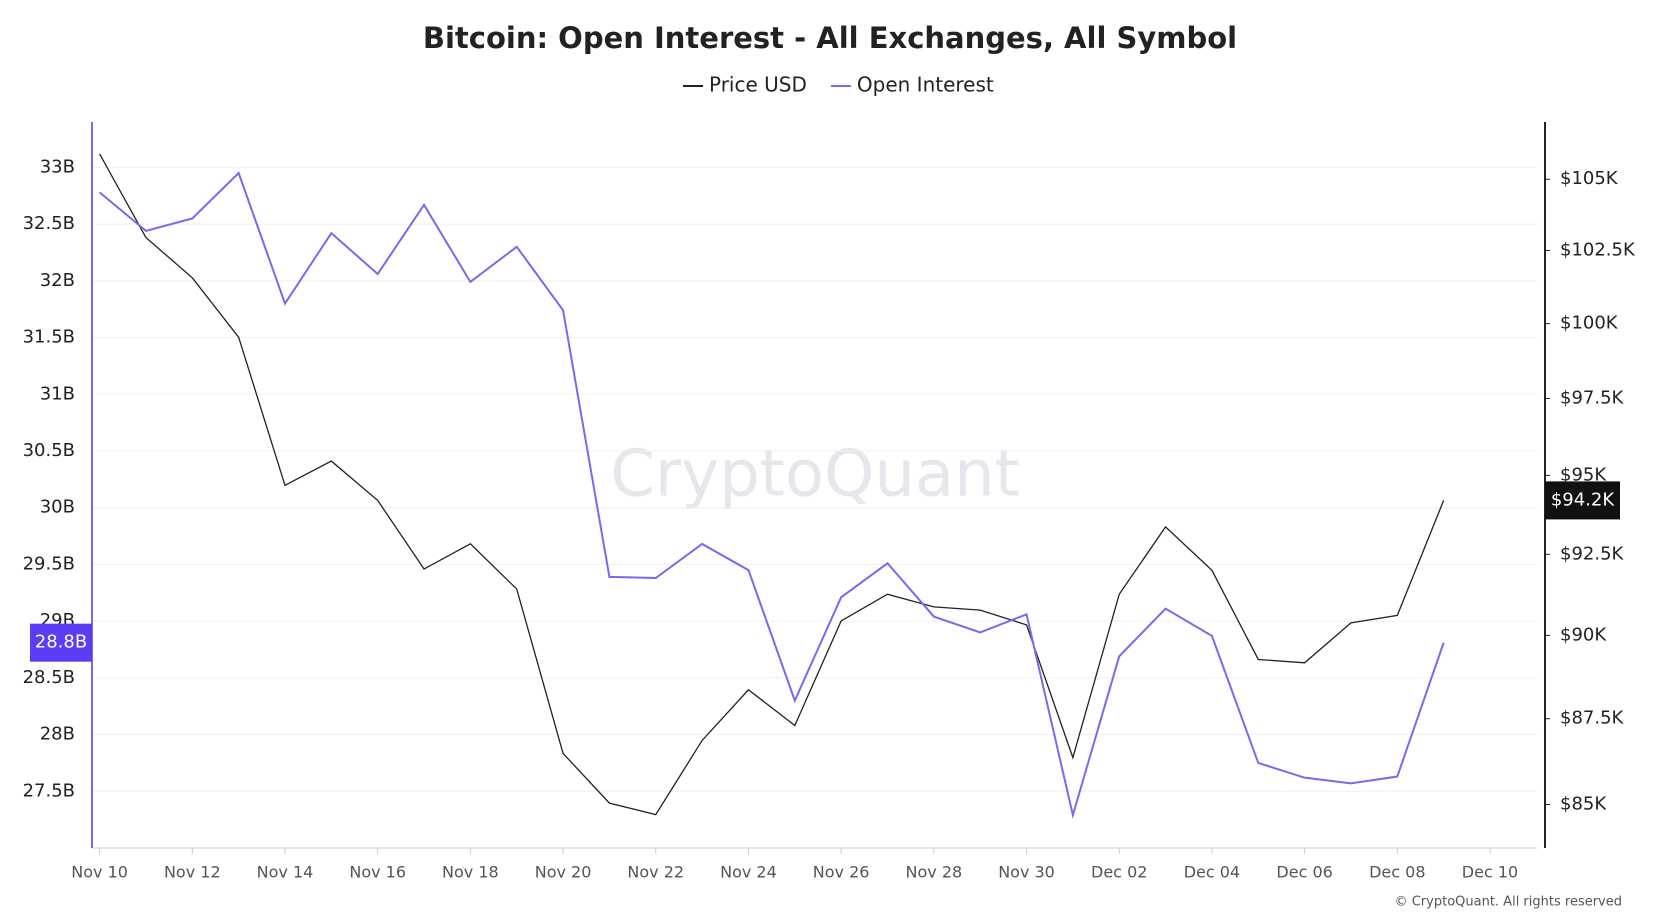  I want to click on watermark: CryptoQuant, so click(815, 475).